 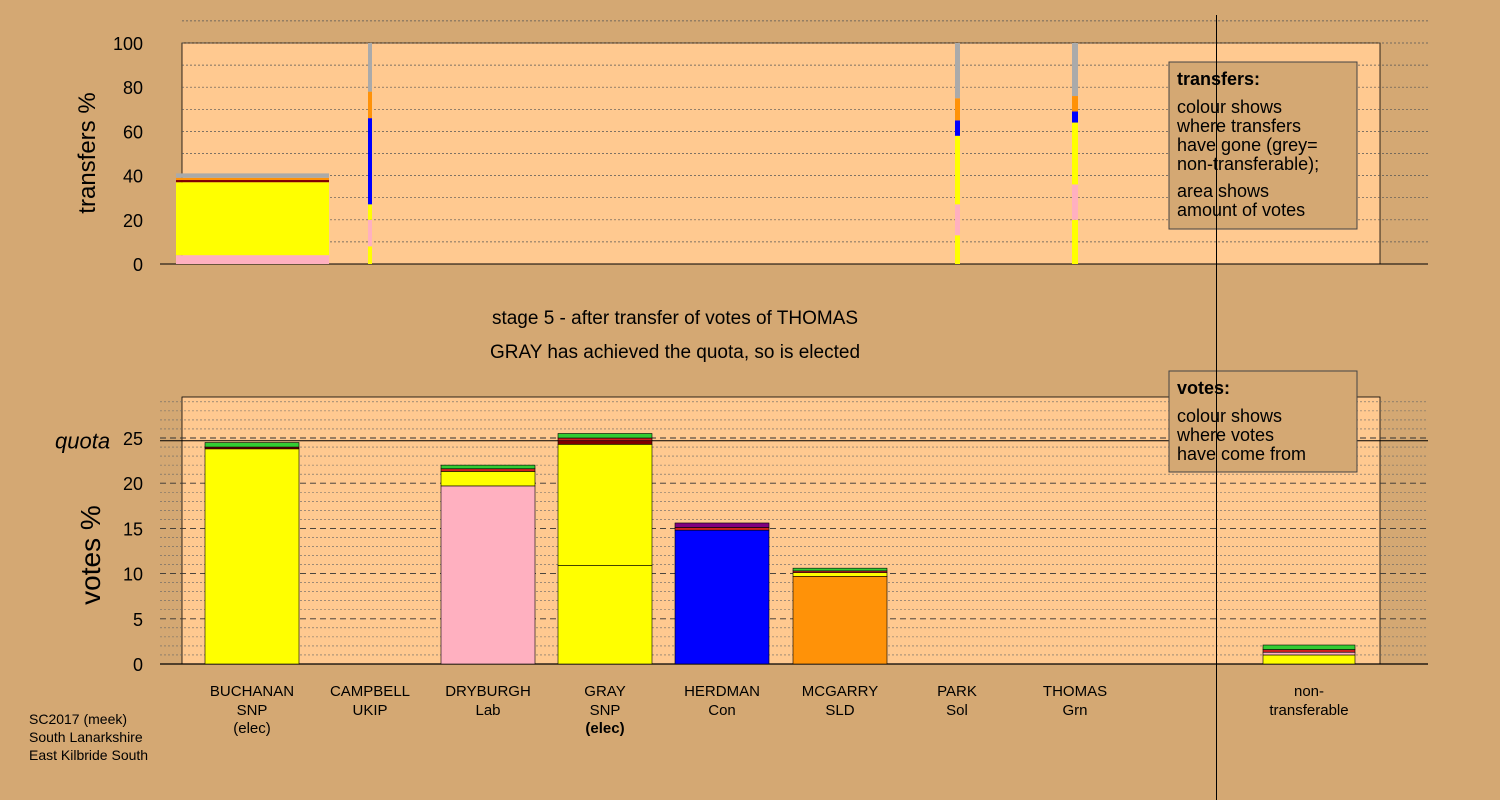 What do you see at coordinates (1203, 388) in the screenshot?
I see `votes-legend-title: votes:` at bounding box center [1203, 388].